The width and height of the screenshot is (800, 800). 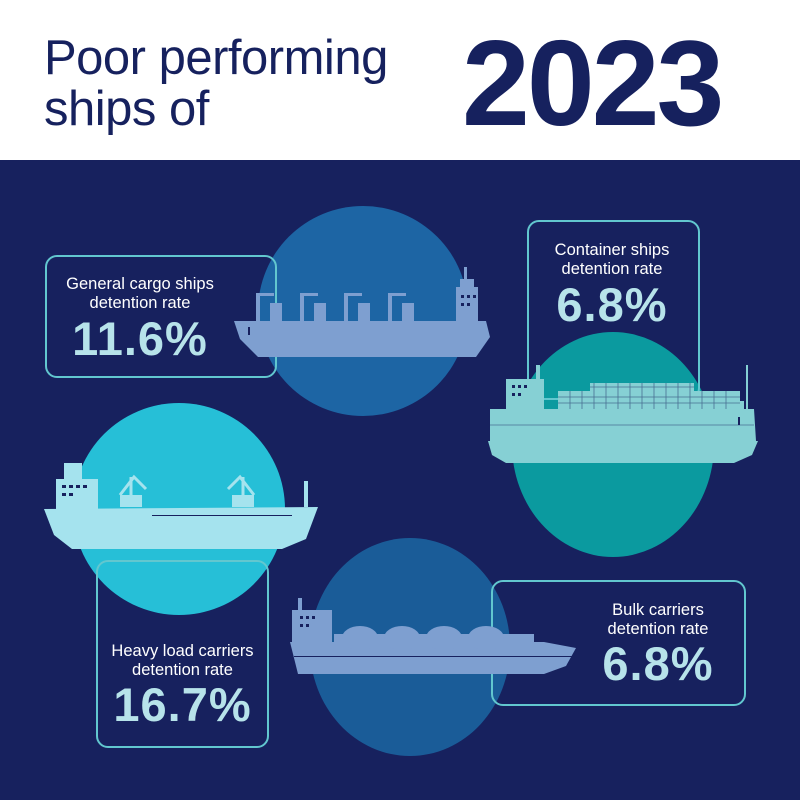 I want to click on heavy-load-ship-icon, so click(x=181, y=506).